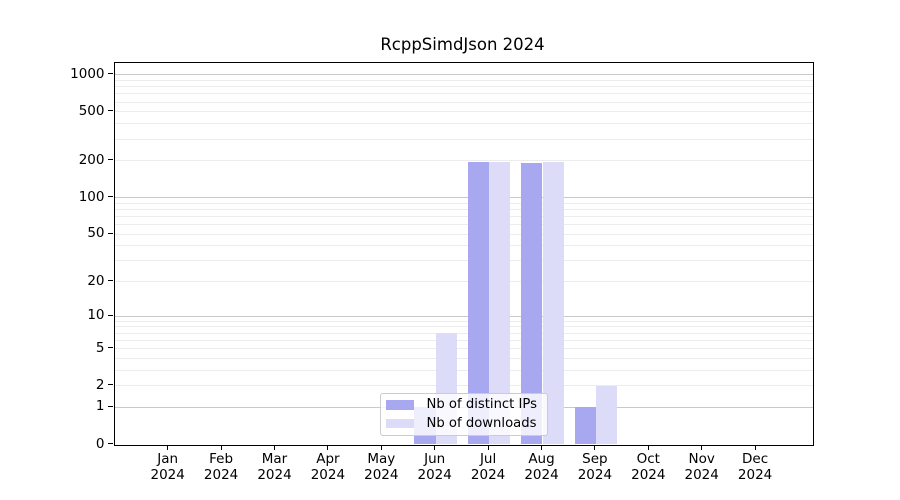 The height and width of the screenshot is (500, 900). What do you see at coordinates (100, 347) in the screenshot?
I see `y-tick-label-5: 5` at bounding box center [100, 347].